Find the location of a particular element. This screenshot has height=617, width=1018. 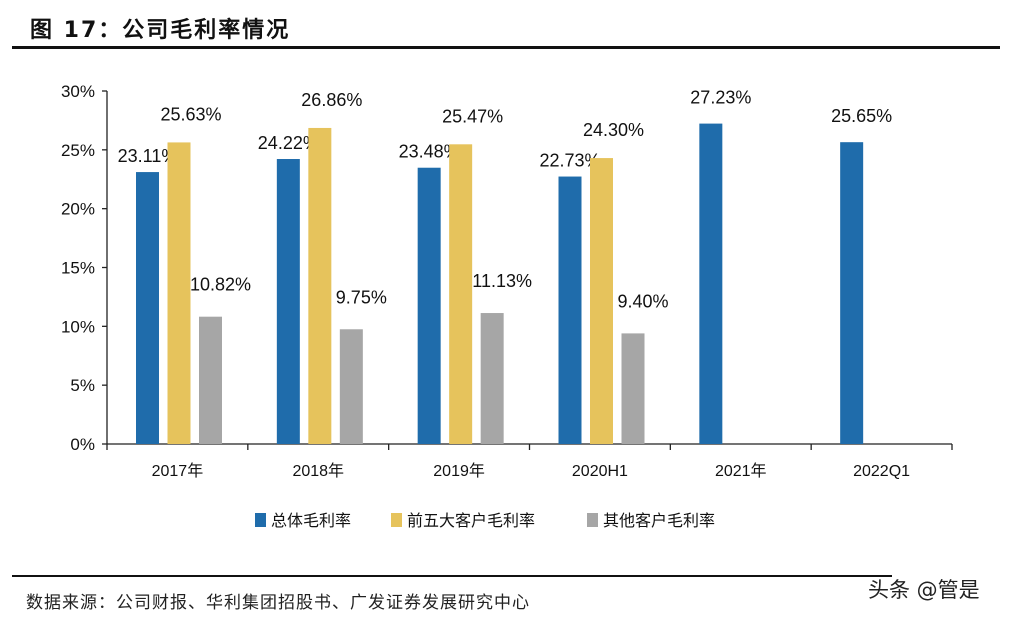

bar-1-2017年 is located at coordinates (147, 308).